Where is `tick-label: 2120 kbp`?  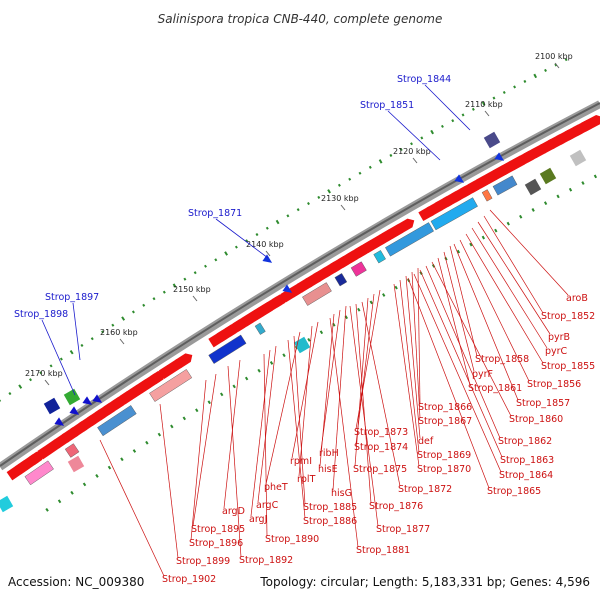
tick-label: 2120 kbp is located at coordinates (412, 151).